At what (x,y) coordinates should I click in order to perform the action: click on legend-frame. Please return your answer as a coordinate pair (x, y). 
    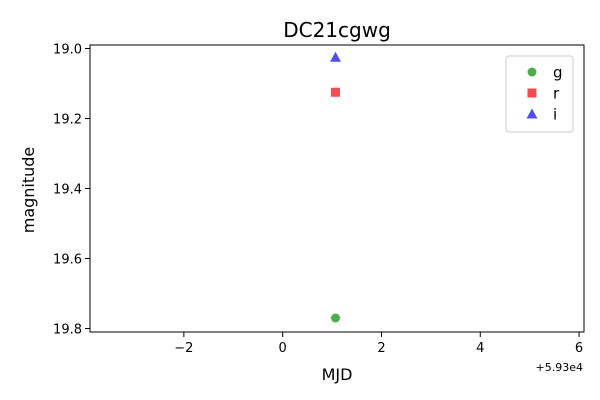
    Looking at the image, I should click on (539, 94).